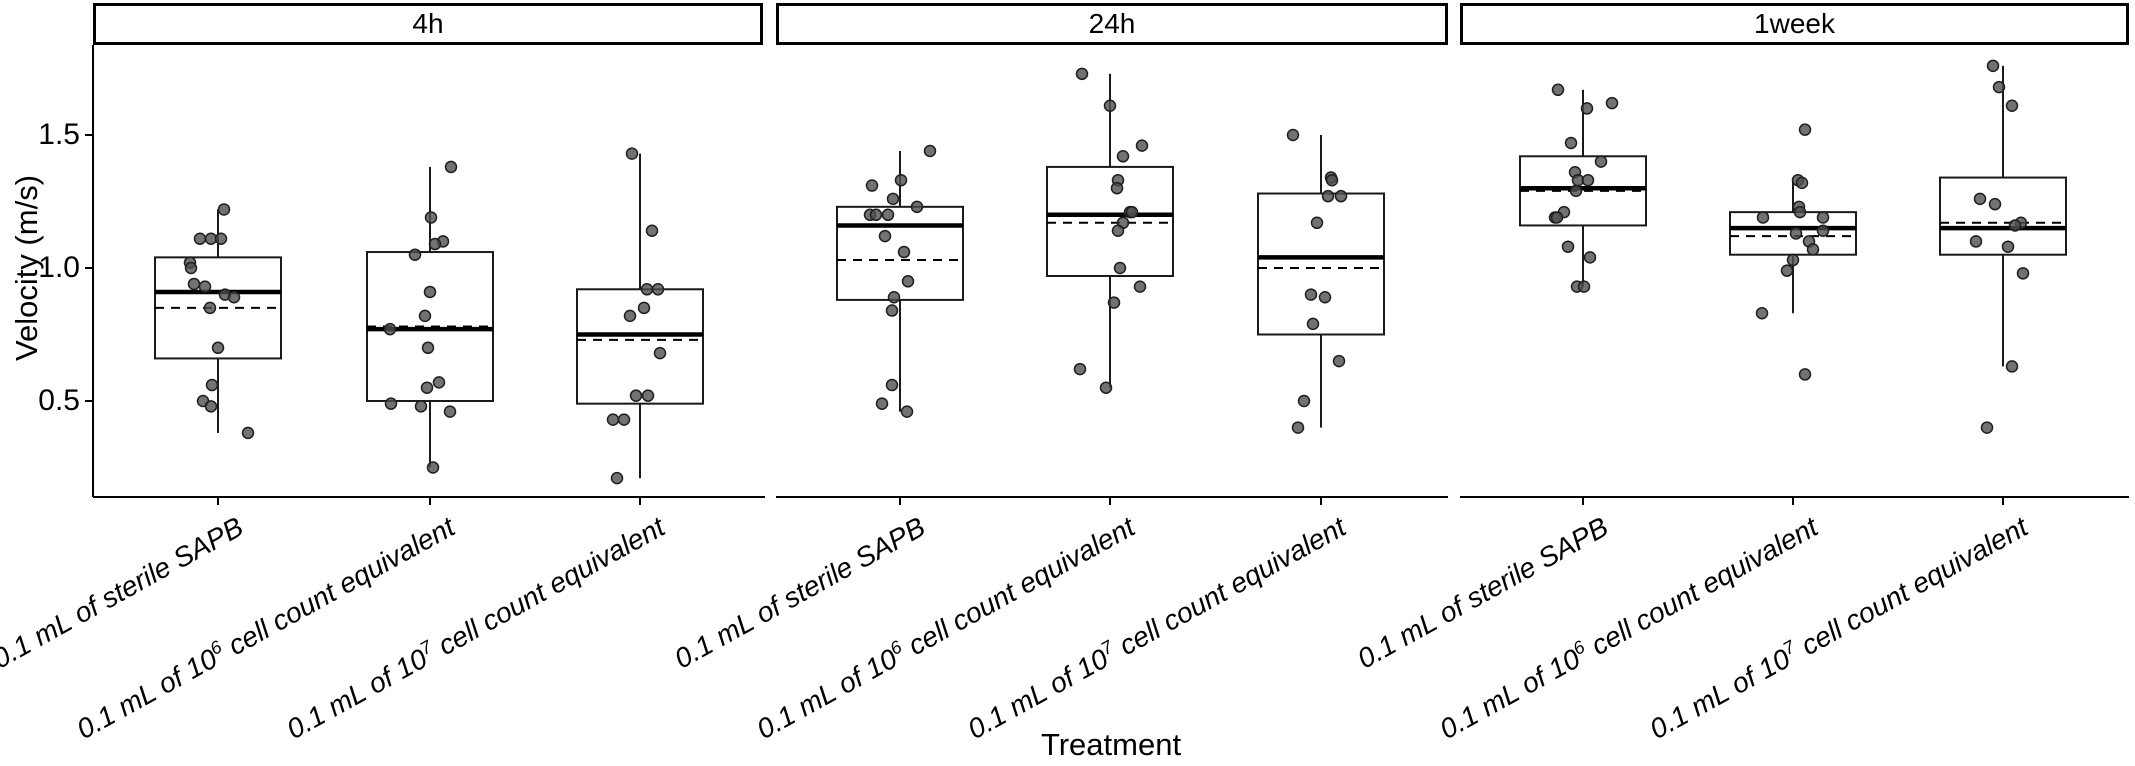 The height and width of the screenshot is (766, 2135). What do you see at coordinates (1112, 24) in the screenshot?
I see `facet-strip-24h: 24h` at bounding box center [1112, 24].